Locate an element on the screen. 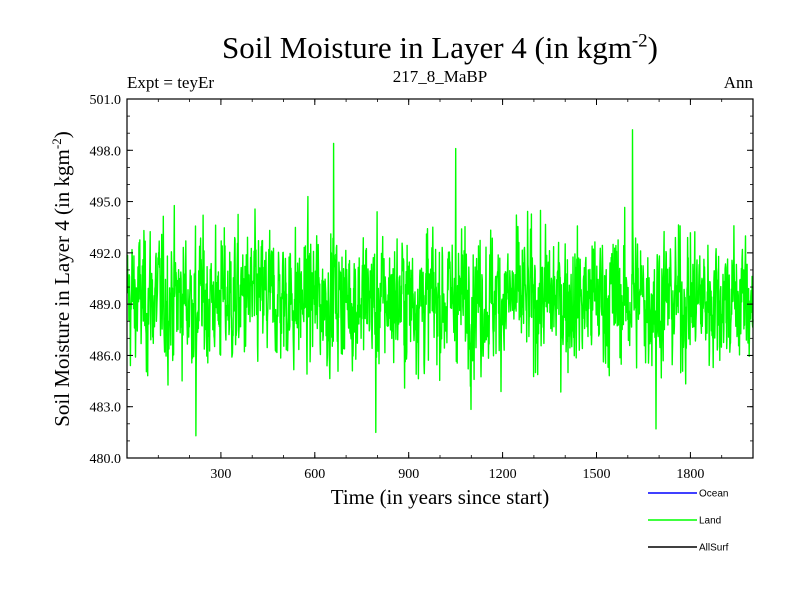 This screenshot has height=600, width=800. y-tick-label: 486.0 is located at coordinates (106, 356).